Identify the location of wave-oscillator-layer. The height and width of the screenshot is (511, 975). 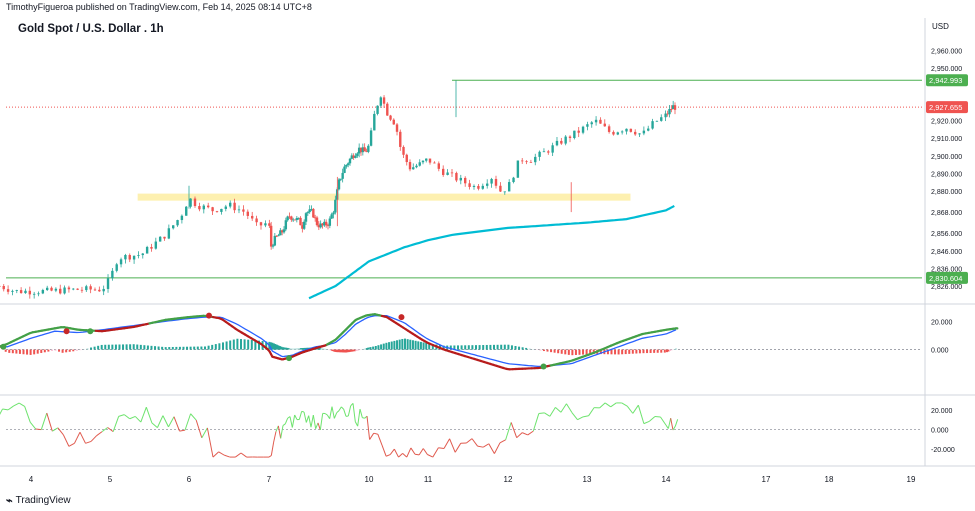
(461, 341).